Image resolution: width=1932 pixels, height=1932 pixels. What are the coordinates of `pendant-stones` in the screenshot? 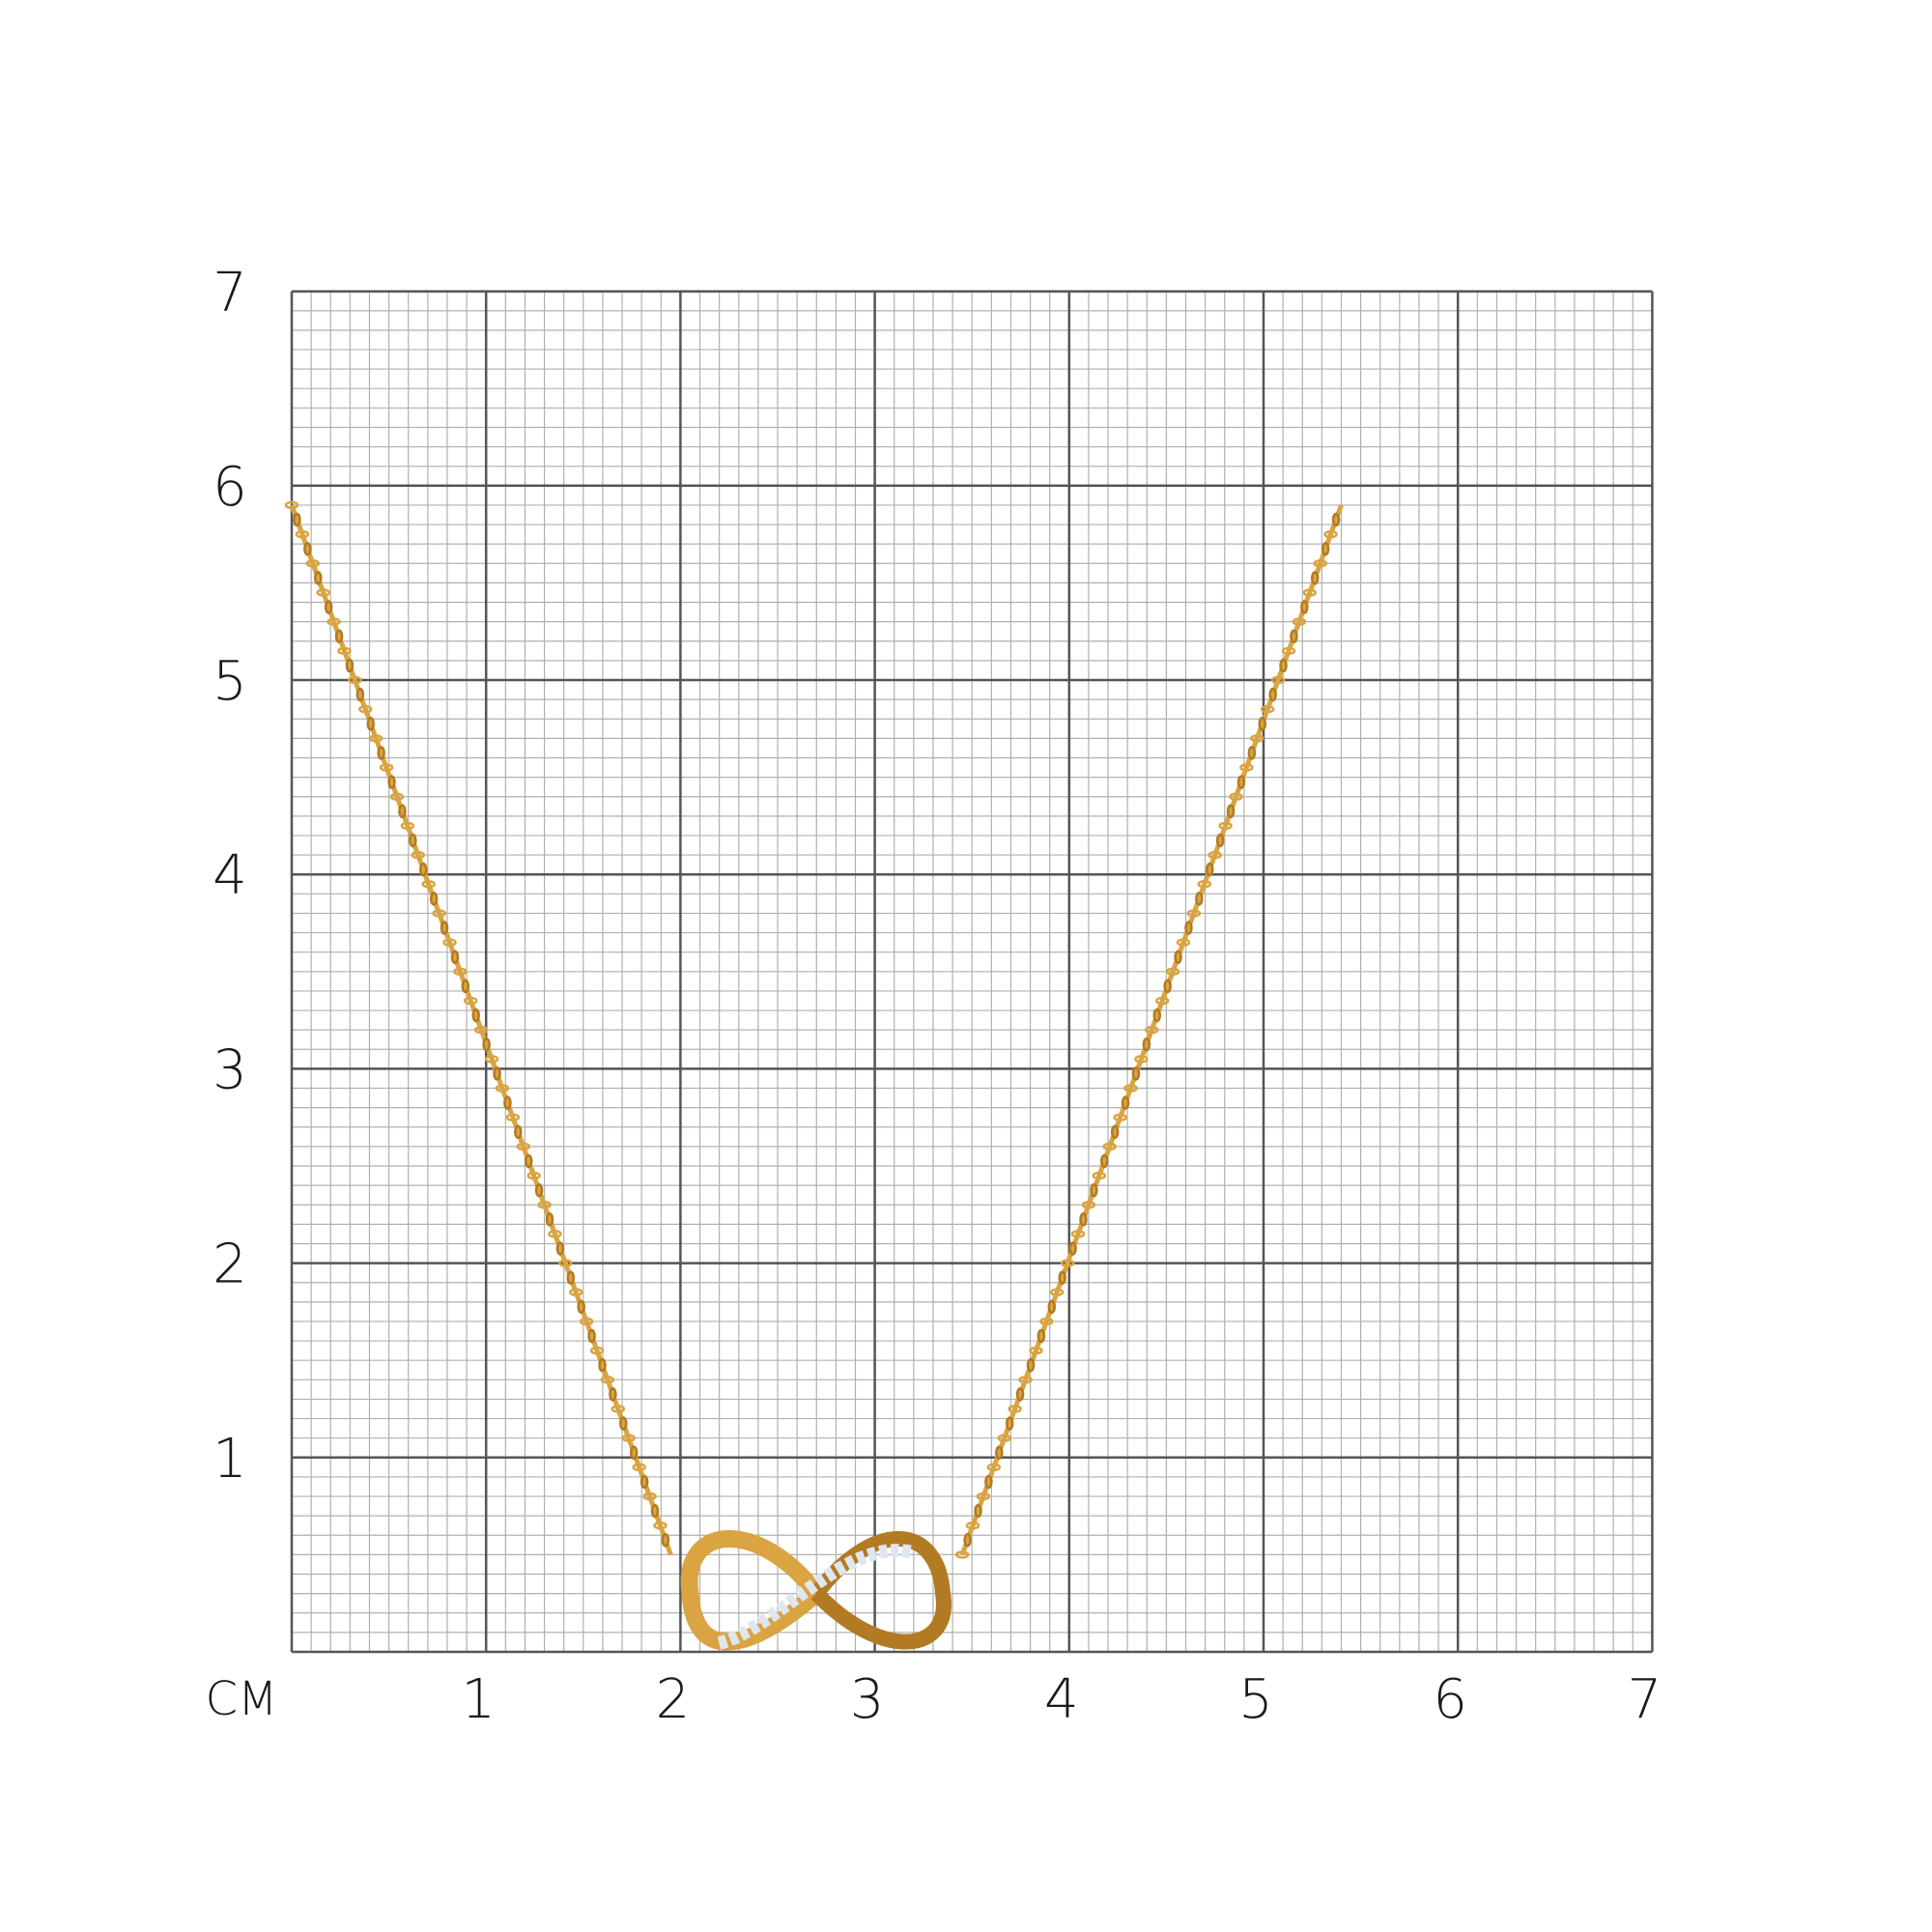 It's located at (816, 1597).